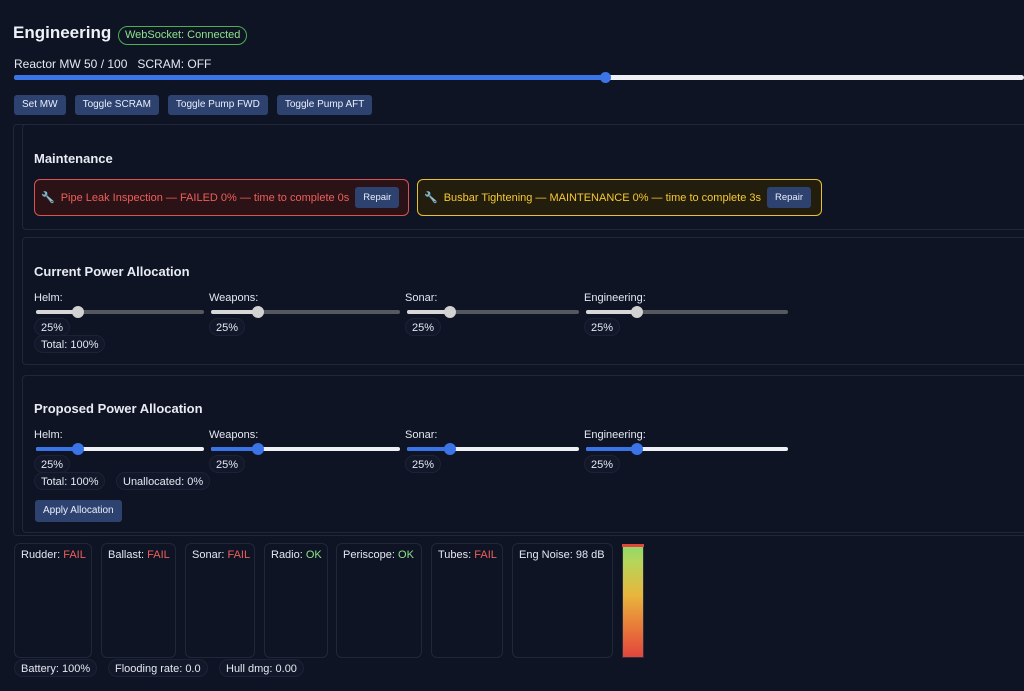 Image resolution: width=1024 pixels, height=691 pixels. Describe the element at coordinates (56, 668) in the screenshot. I see `battery-badge: Battery: 100%` at that location.